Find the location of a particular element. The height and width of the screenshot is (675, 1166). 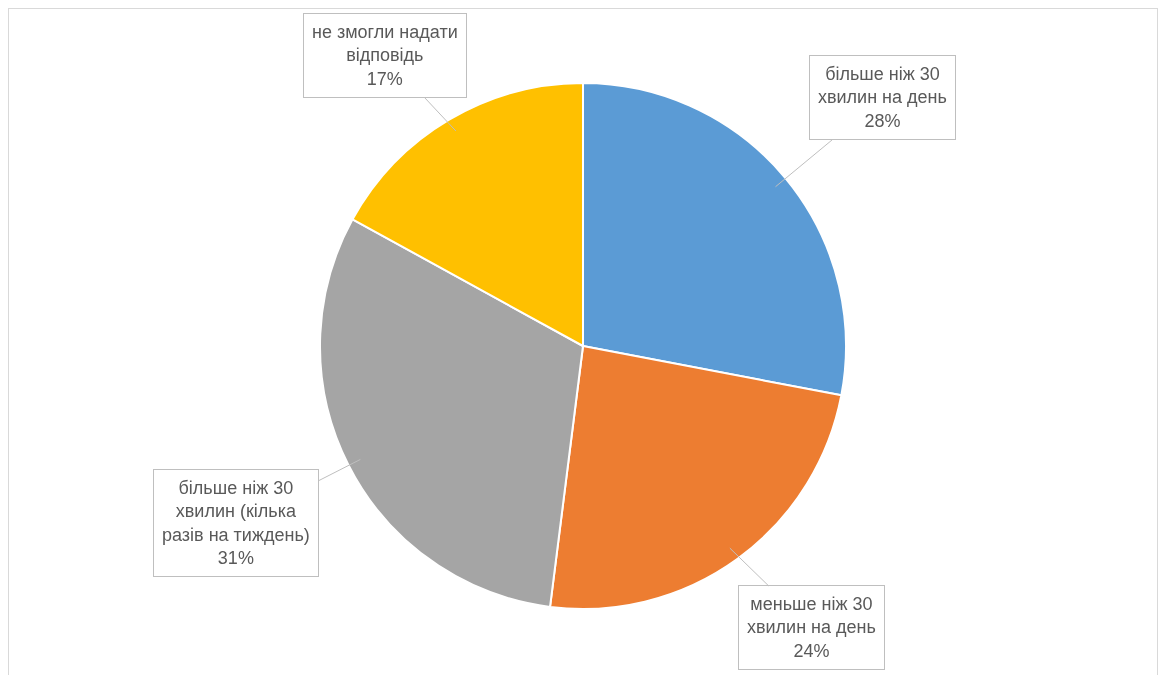

data-label: 28% is located at coordinates (882, 120).